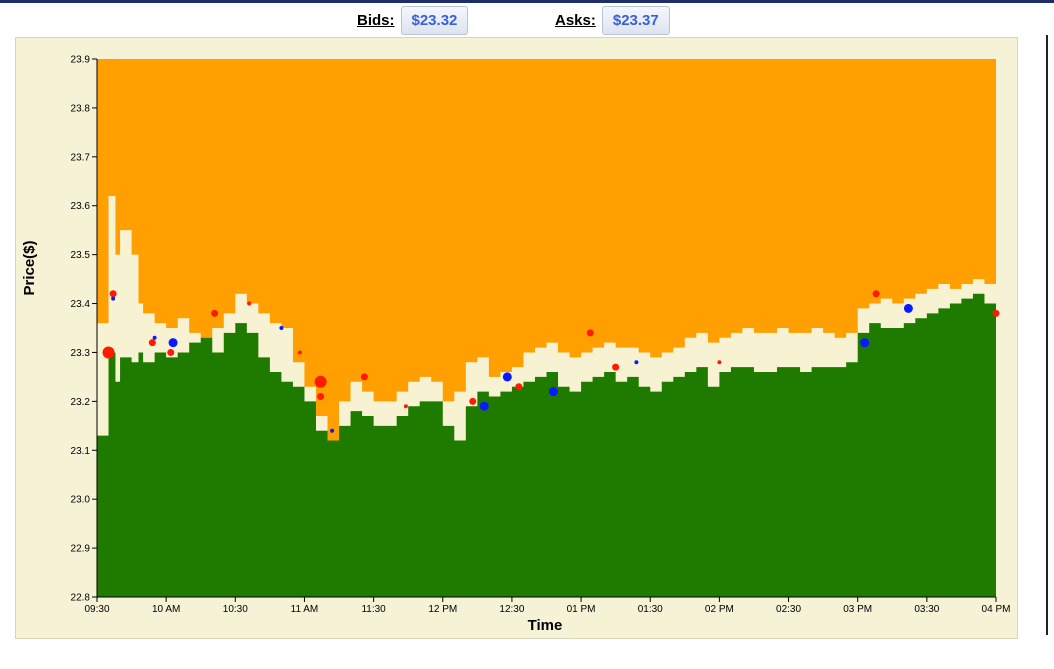 Image resolution: width=1054 pixels, height=669 pixels. What do you see at coordinates (926, 609) in the screenshot?
I see `x-tick-label: 03:30` at bounding box center [926, 609].